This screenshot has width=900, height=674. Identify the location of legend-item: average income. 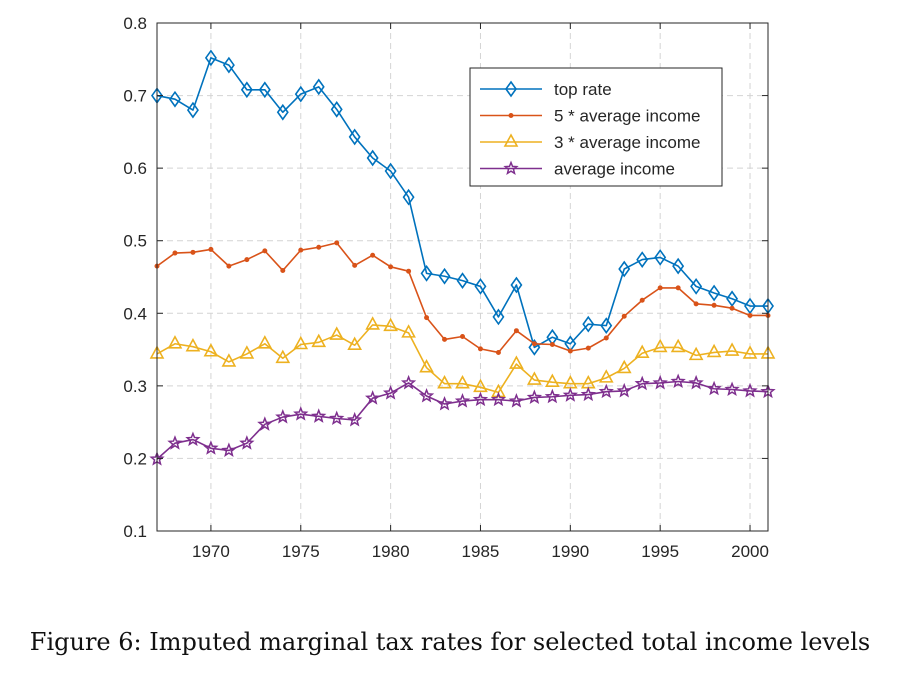
(577, 169).